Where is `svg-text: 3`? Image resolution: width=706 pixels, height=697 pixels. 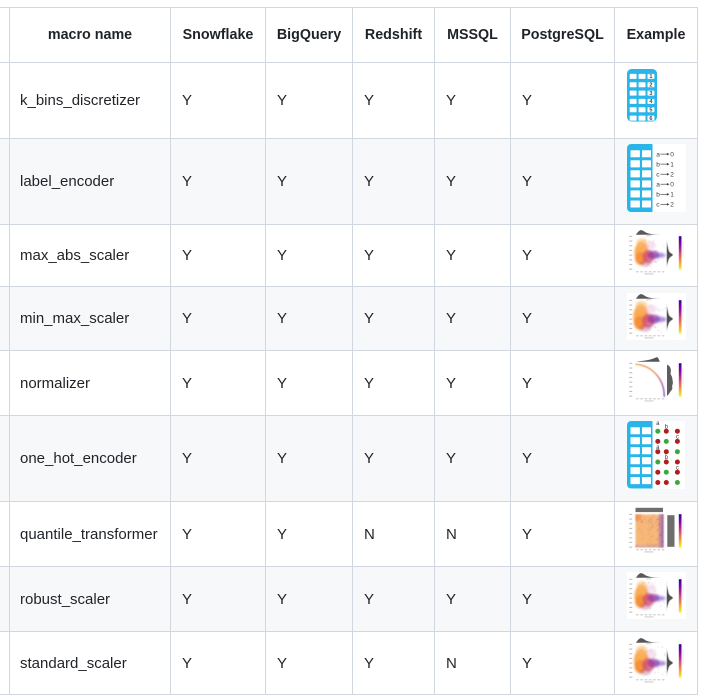 svg-text: 3 is located at coordinates (650, 94).